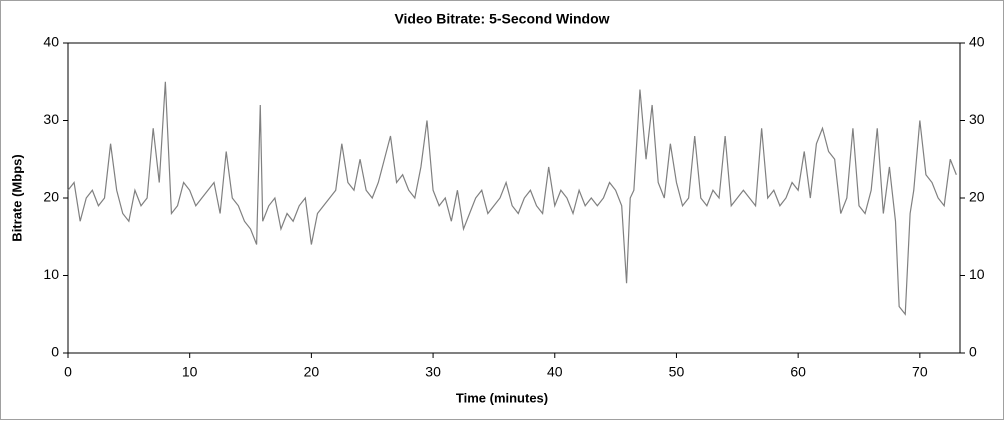 This screenshot has width=1004, height=425. Describe the element at coordinates (555, 372) in the screenshot. I see `x-tick-label: 40` at that location.